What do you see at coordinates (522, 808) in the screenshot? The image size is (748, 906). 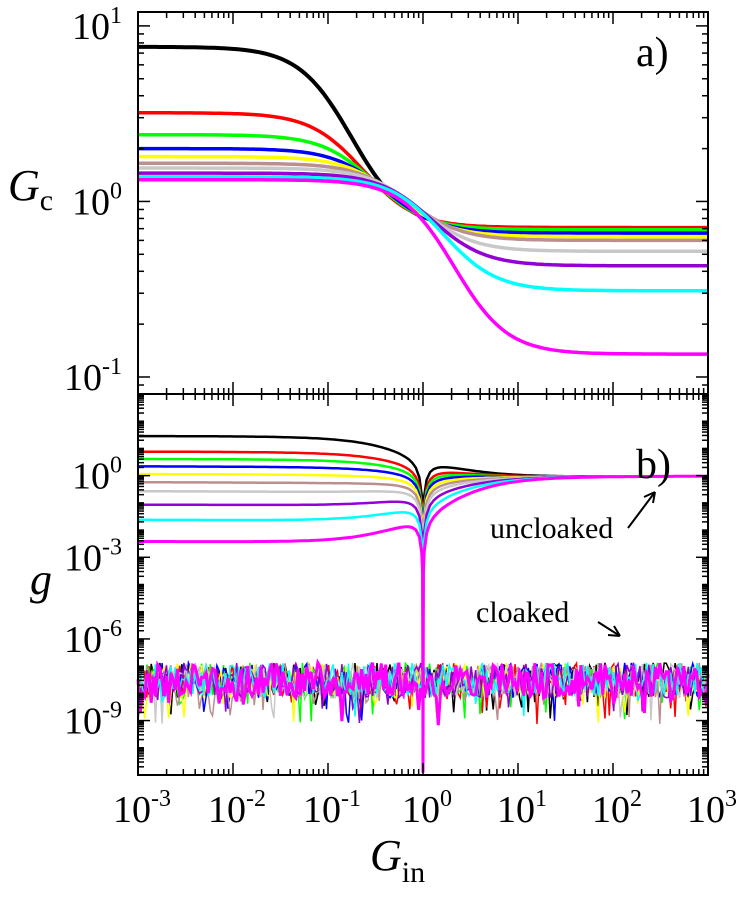 I see `x-tick-label: 10¹` at bounding box center [522, 808].